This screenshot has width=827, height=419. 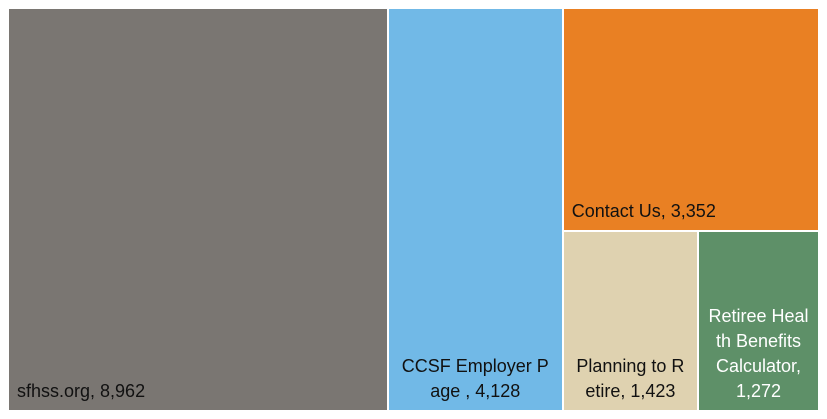 I want to click on tile-label: Contact Us, 3,352, so click(x=644, y=211).